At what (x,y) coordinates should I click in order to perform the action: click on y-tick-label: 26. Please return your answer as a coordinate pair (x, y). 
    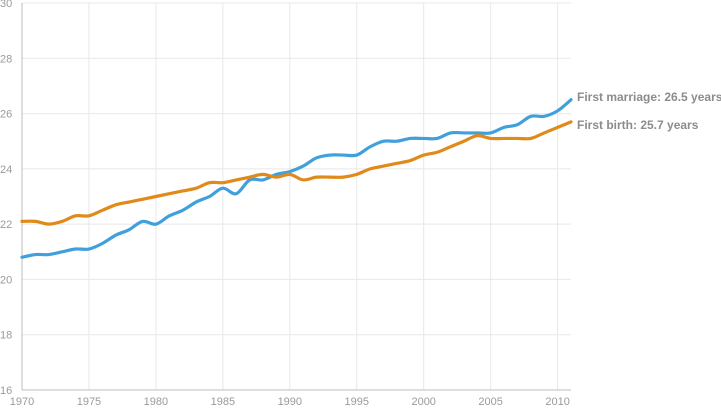
    Looking at the image, I should click on (6, 115).